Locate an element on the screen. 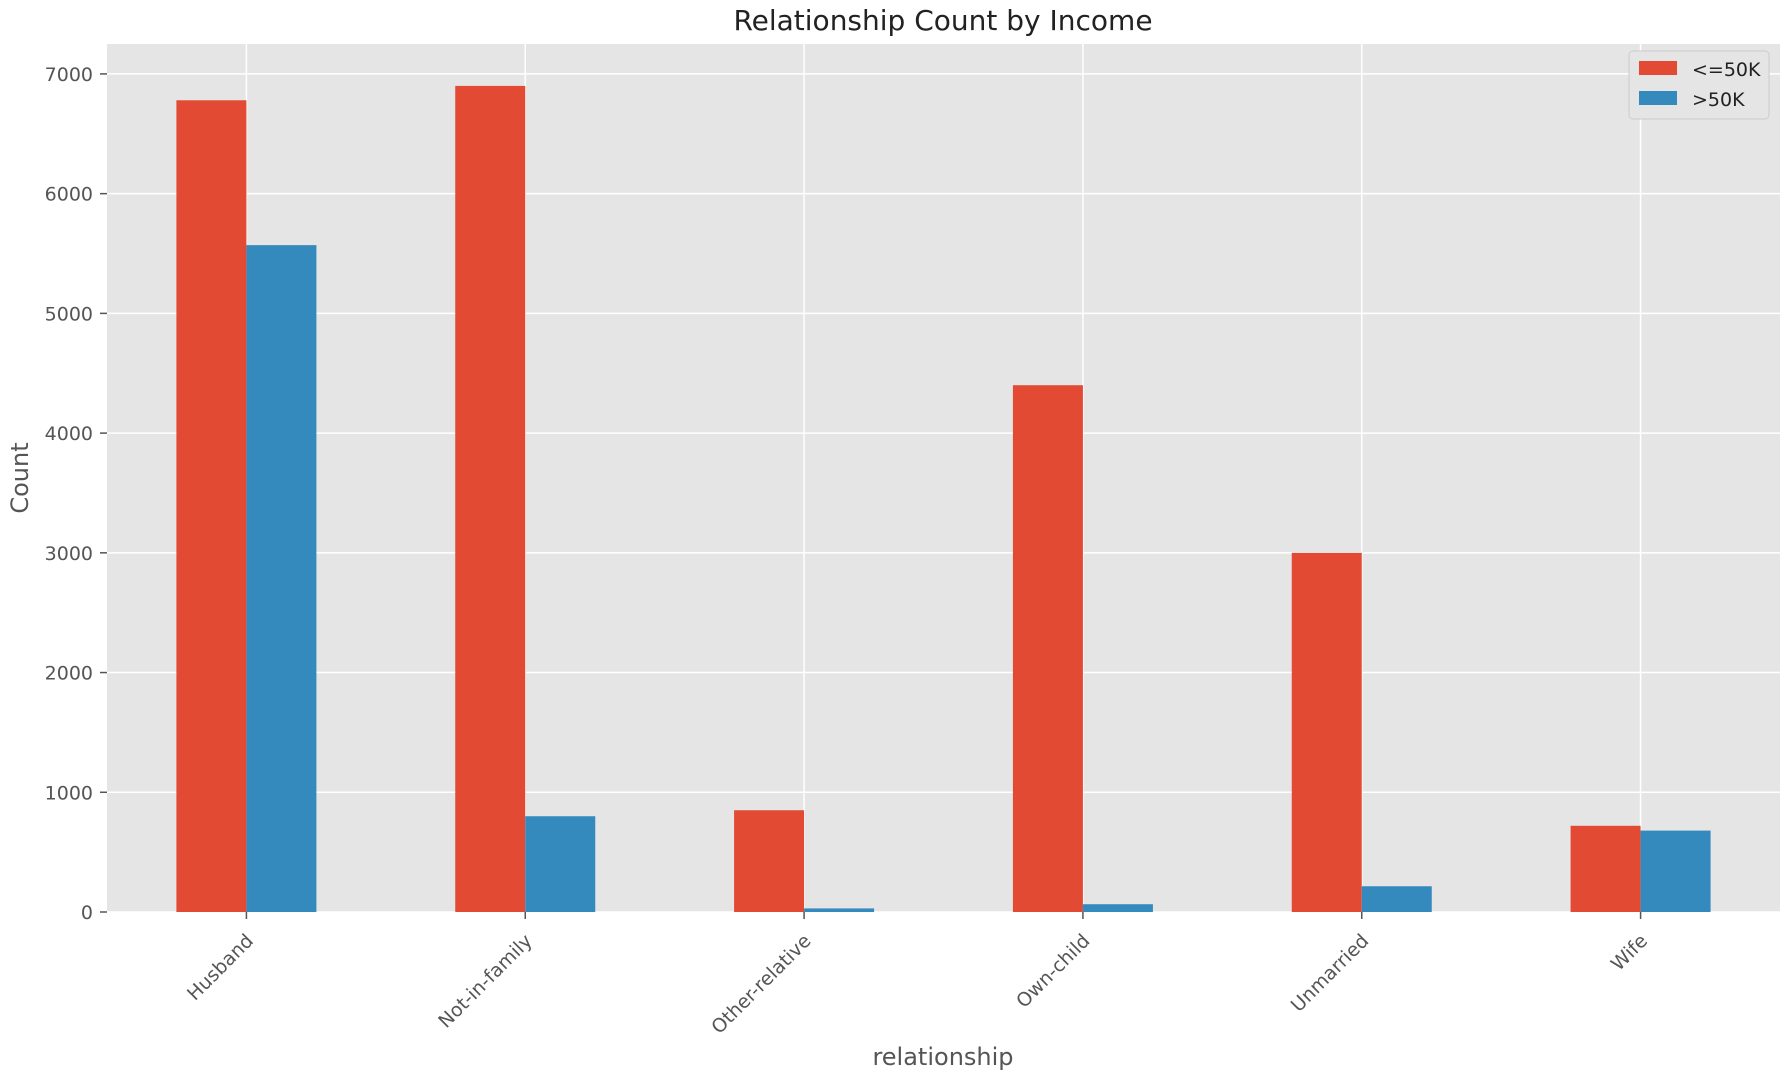 The image size is (1790, 1088). legend-label-le50k: <=50K is located at coordinates (1726, 70).